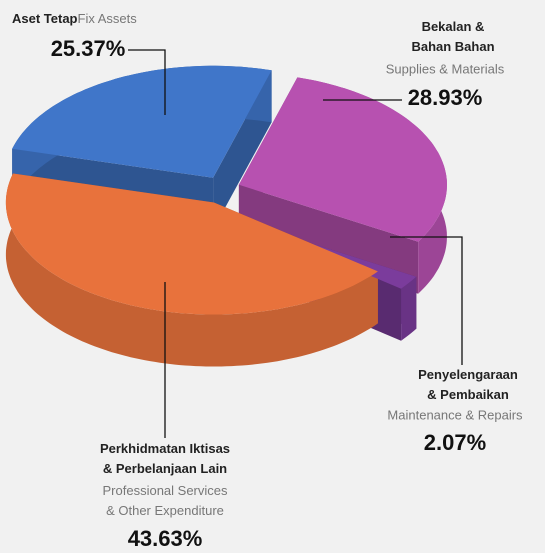 This screenshot has width=545, height=553. Describe the element at coordinates (468, 384) in the screenshot. I see `label-ms: Penyelengaraan & Pembaikan` at that location.